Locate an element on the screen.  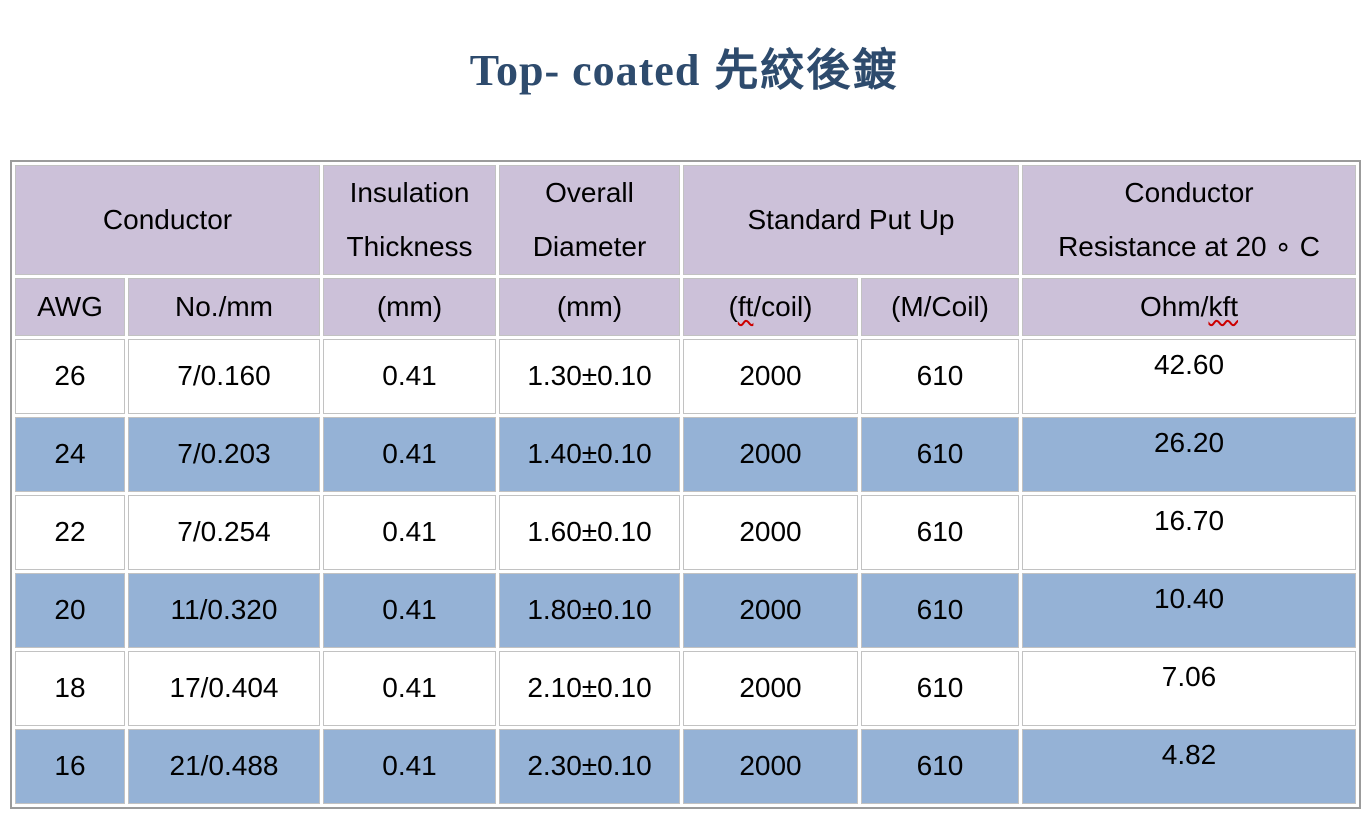
header-awg: AWG is located at coordinates (70, 306).